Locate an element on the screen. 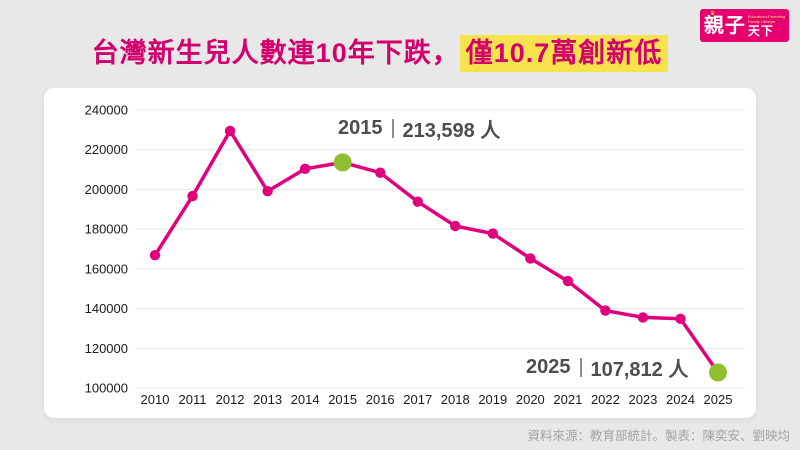  y-tick-label: 160000 is located at coordinates (106, 268).